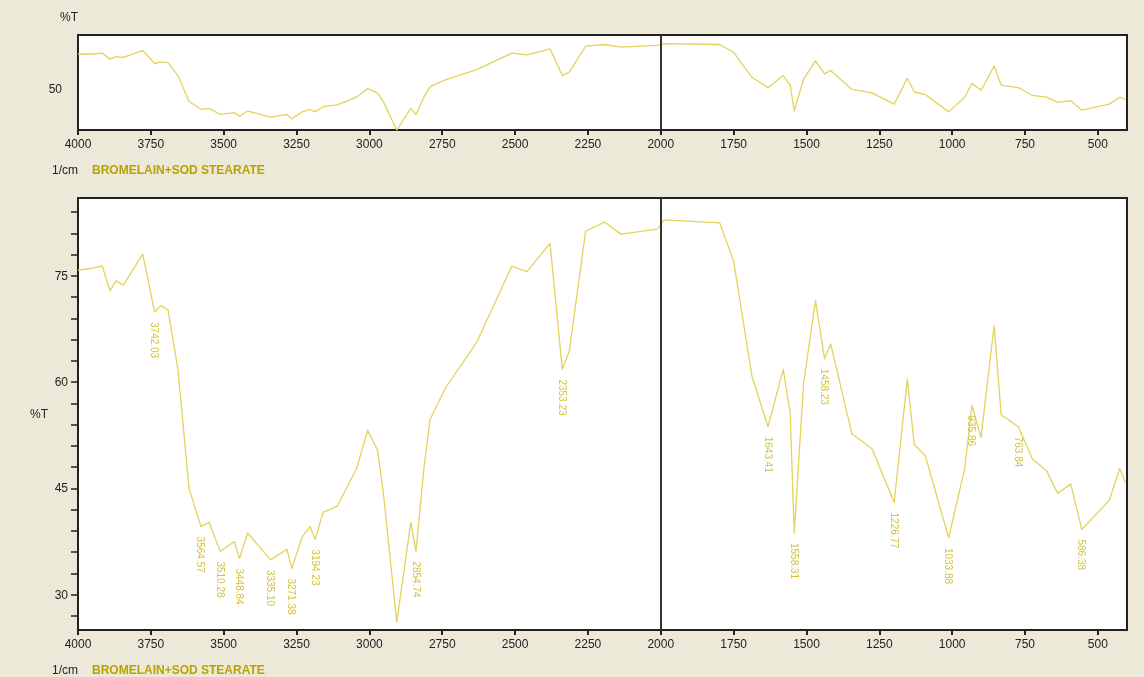 This screenshot has width=1144, height=677. I want to click on text: 50, so click(55, 89).